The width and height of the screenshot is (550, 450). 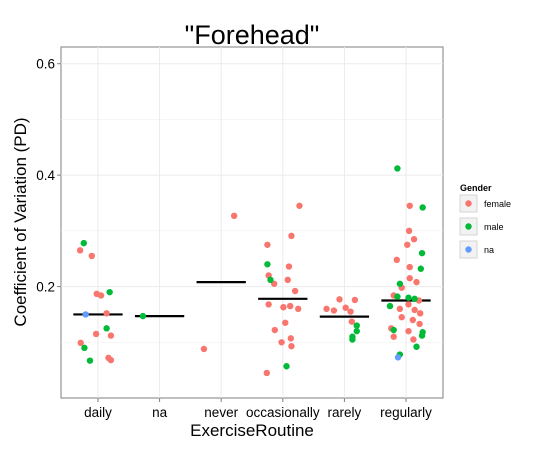 What do you see at coordinates (252, 430) in the screenshot?
I see `x-axis-title: ExerciseRoutine` at bounding box center [252, 430].